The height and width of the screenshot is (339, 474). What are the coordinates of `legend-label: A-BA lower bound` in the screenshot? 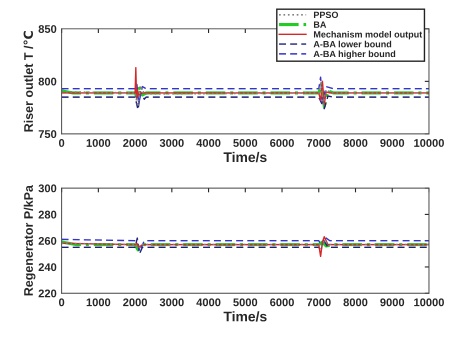 It's located at (353, 44).